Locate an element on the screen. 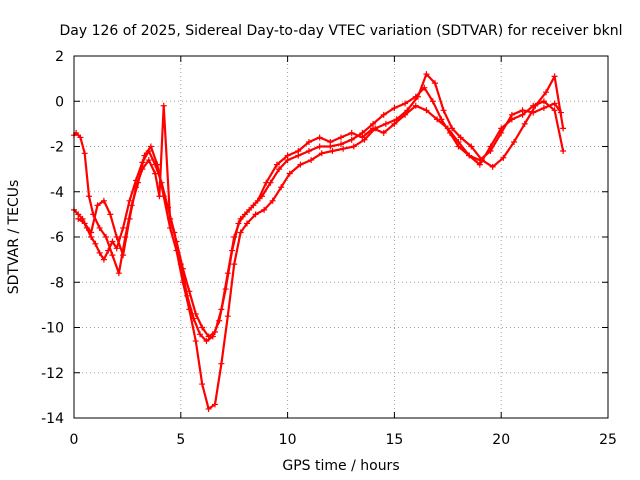 This screenshot has height=480, width=640. y-tick-label: -2 is located at coordinates (57, 148).